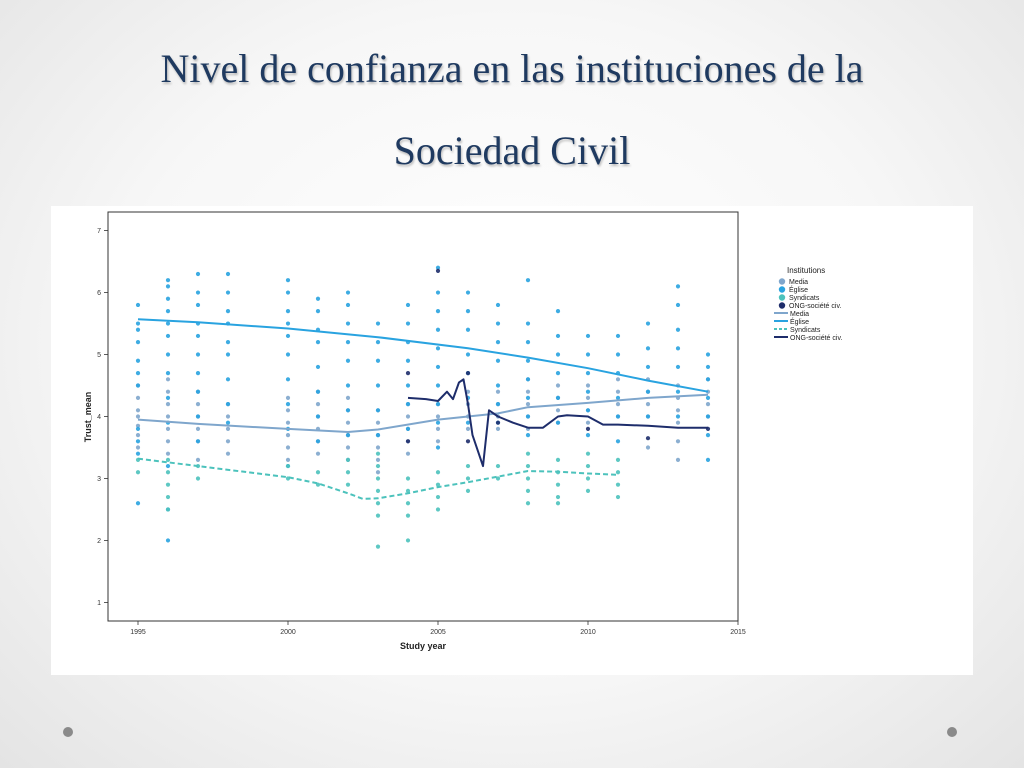  I want to click on nav-dot-right, so click(952, 732).